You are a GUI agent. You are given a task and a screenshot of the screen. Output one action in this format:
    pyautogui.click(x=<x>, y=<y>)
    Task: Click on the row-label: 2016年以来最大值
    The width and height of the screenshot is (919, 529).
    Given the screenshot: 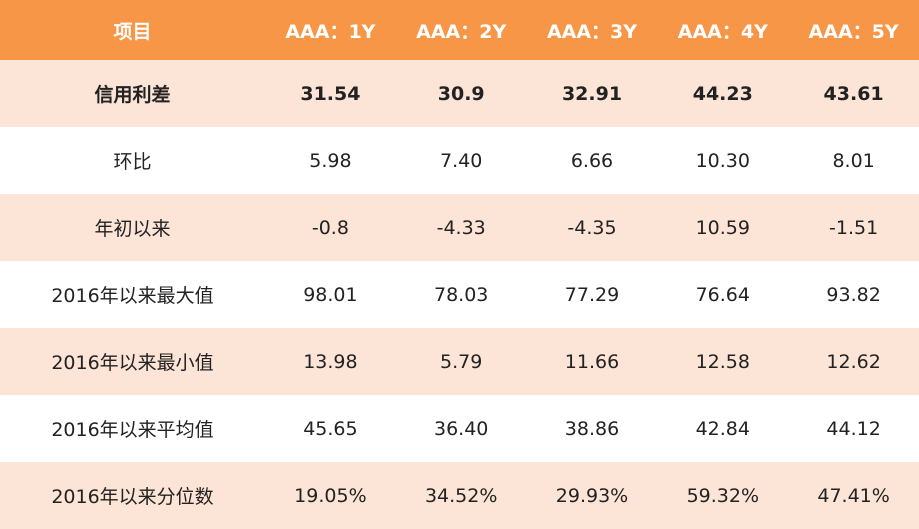 What is the action you would take?
    pyautogui.click(x=132, y=294)
    